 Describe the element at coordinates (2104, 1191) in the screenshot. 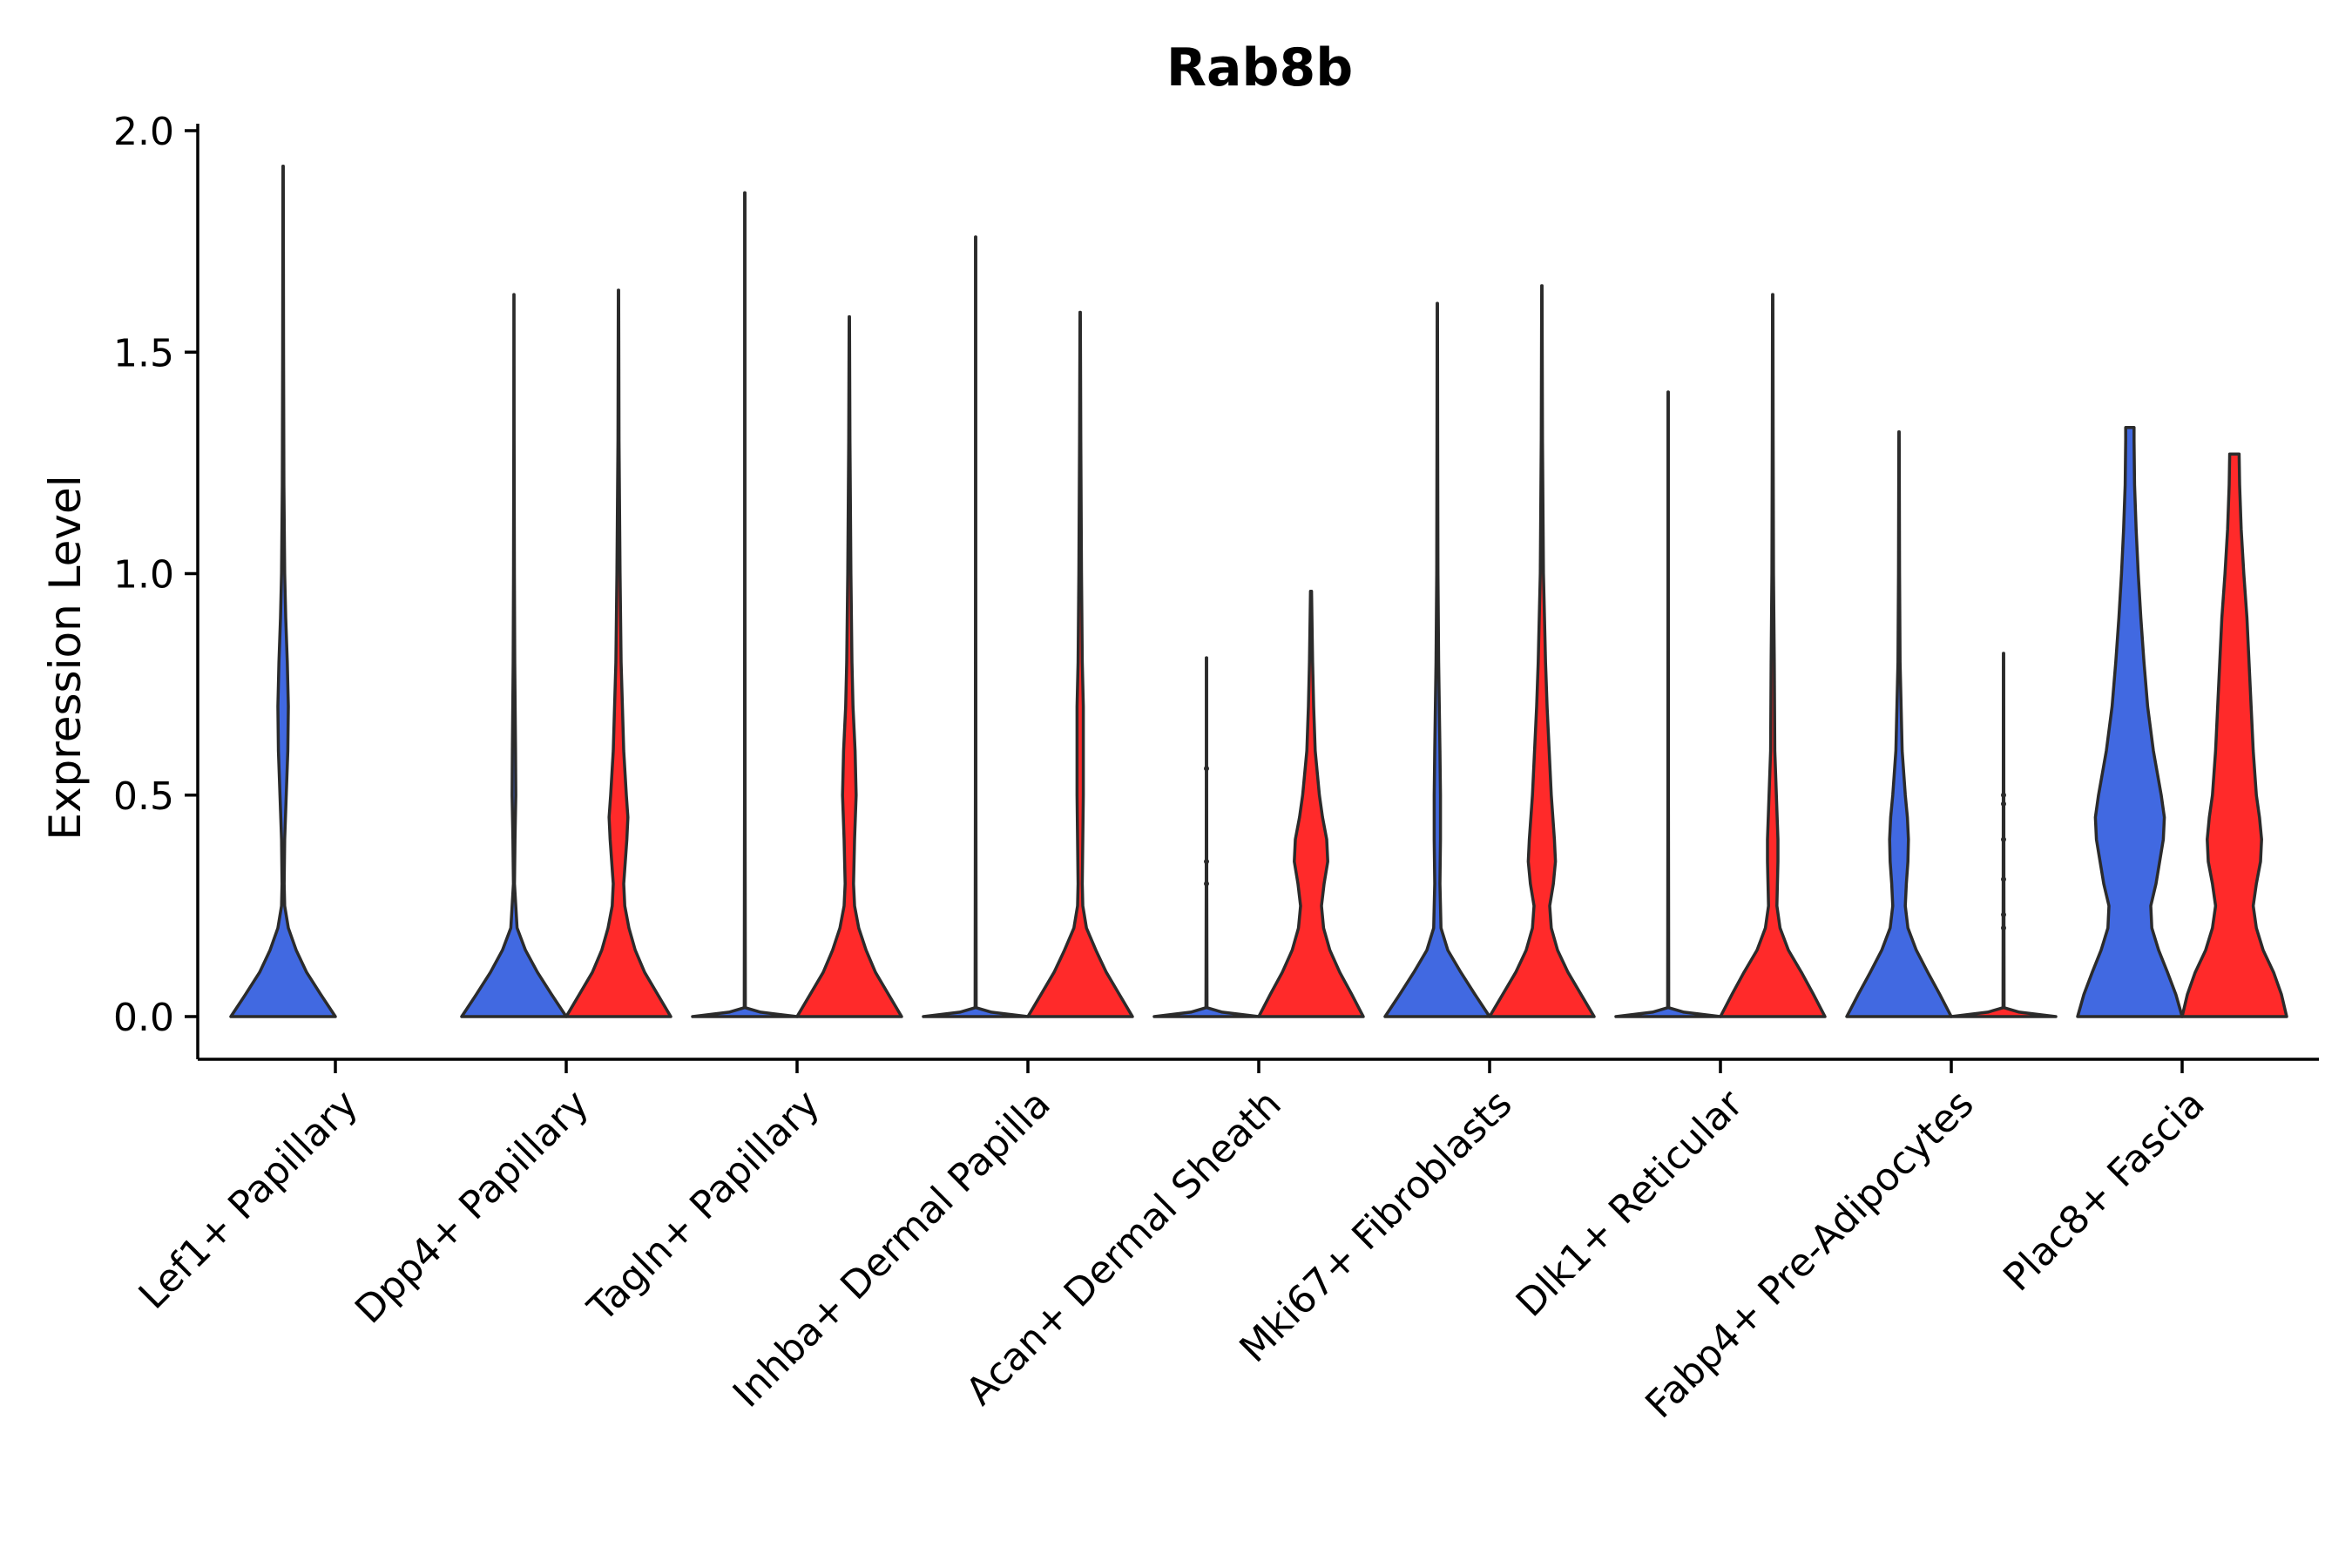

I see `x-tick-label: Plac8+ Fascia` at that location.